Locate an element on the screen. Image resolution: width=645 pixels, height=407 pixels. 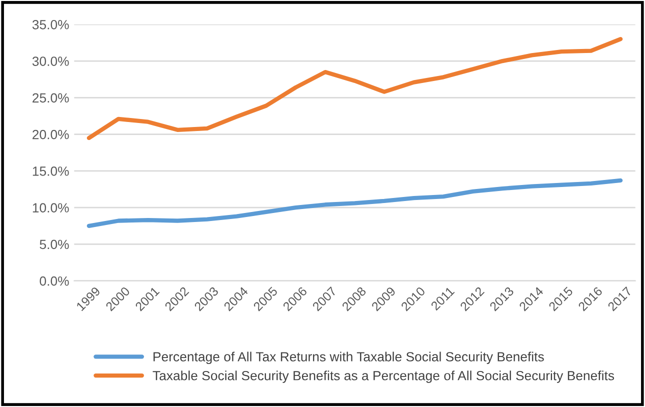
y-tick-label: 35.0% is located at coordinates (50, 25).